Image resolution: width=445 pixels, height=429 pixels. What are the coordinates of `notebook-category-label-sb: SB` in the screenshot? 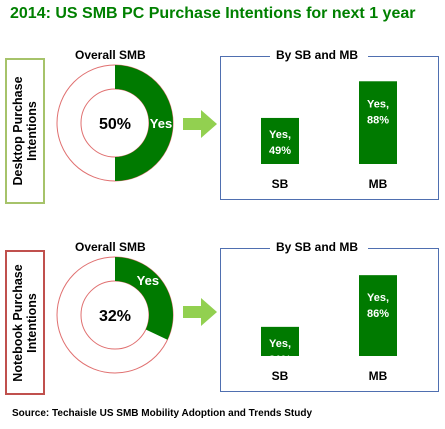 It's located at (280, 376).